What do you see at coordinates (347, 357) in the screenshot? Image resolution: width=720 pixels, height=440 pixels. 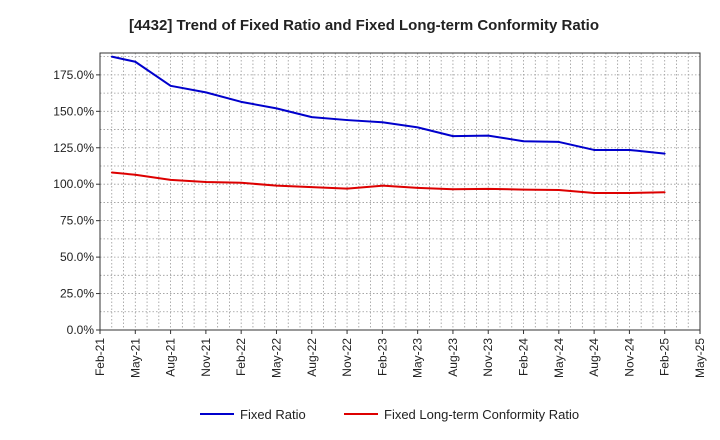 I see `x-tick-label: Nov-22` at bounding box center [347, 357].